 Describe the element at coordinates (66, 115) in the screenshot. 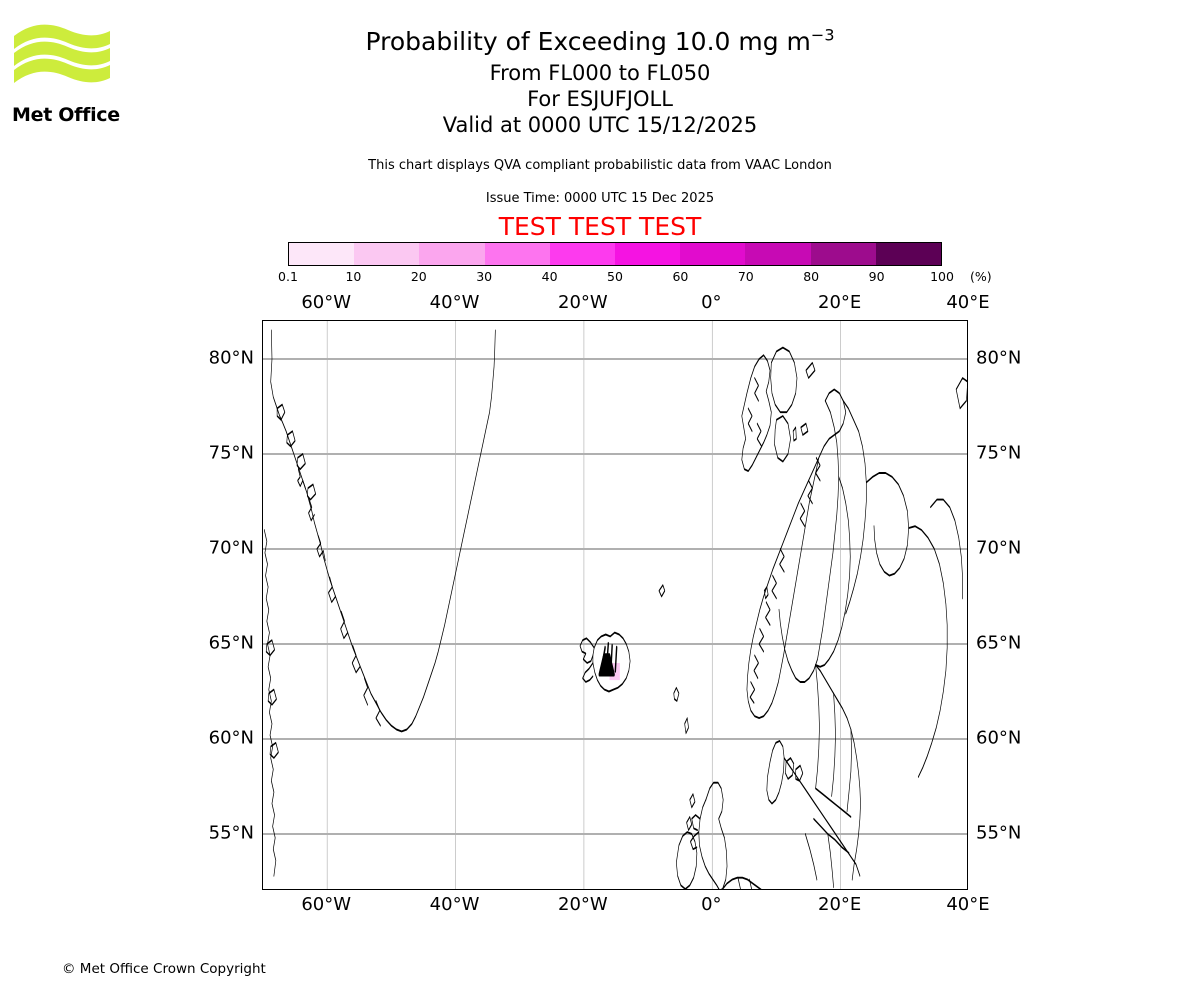

I see `met-office-wordmark: Met Office` at that location.